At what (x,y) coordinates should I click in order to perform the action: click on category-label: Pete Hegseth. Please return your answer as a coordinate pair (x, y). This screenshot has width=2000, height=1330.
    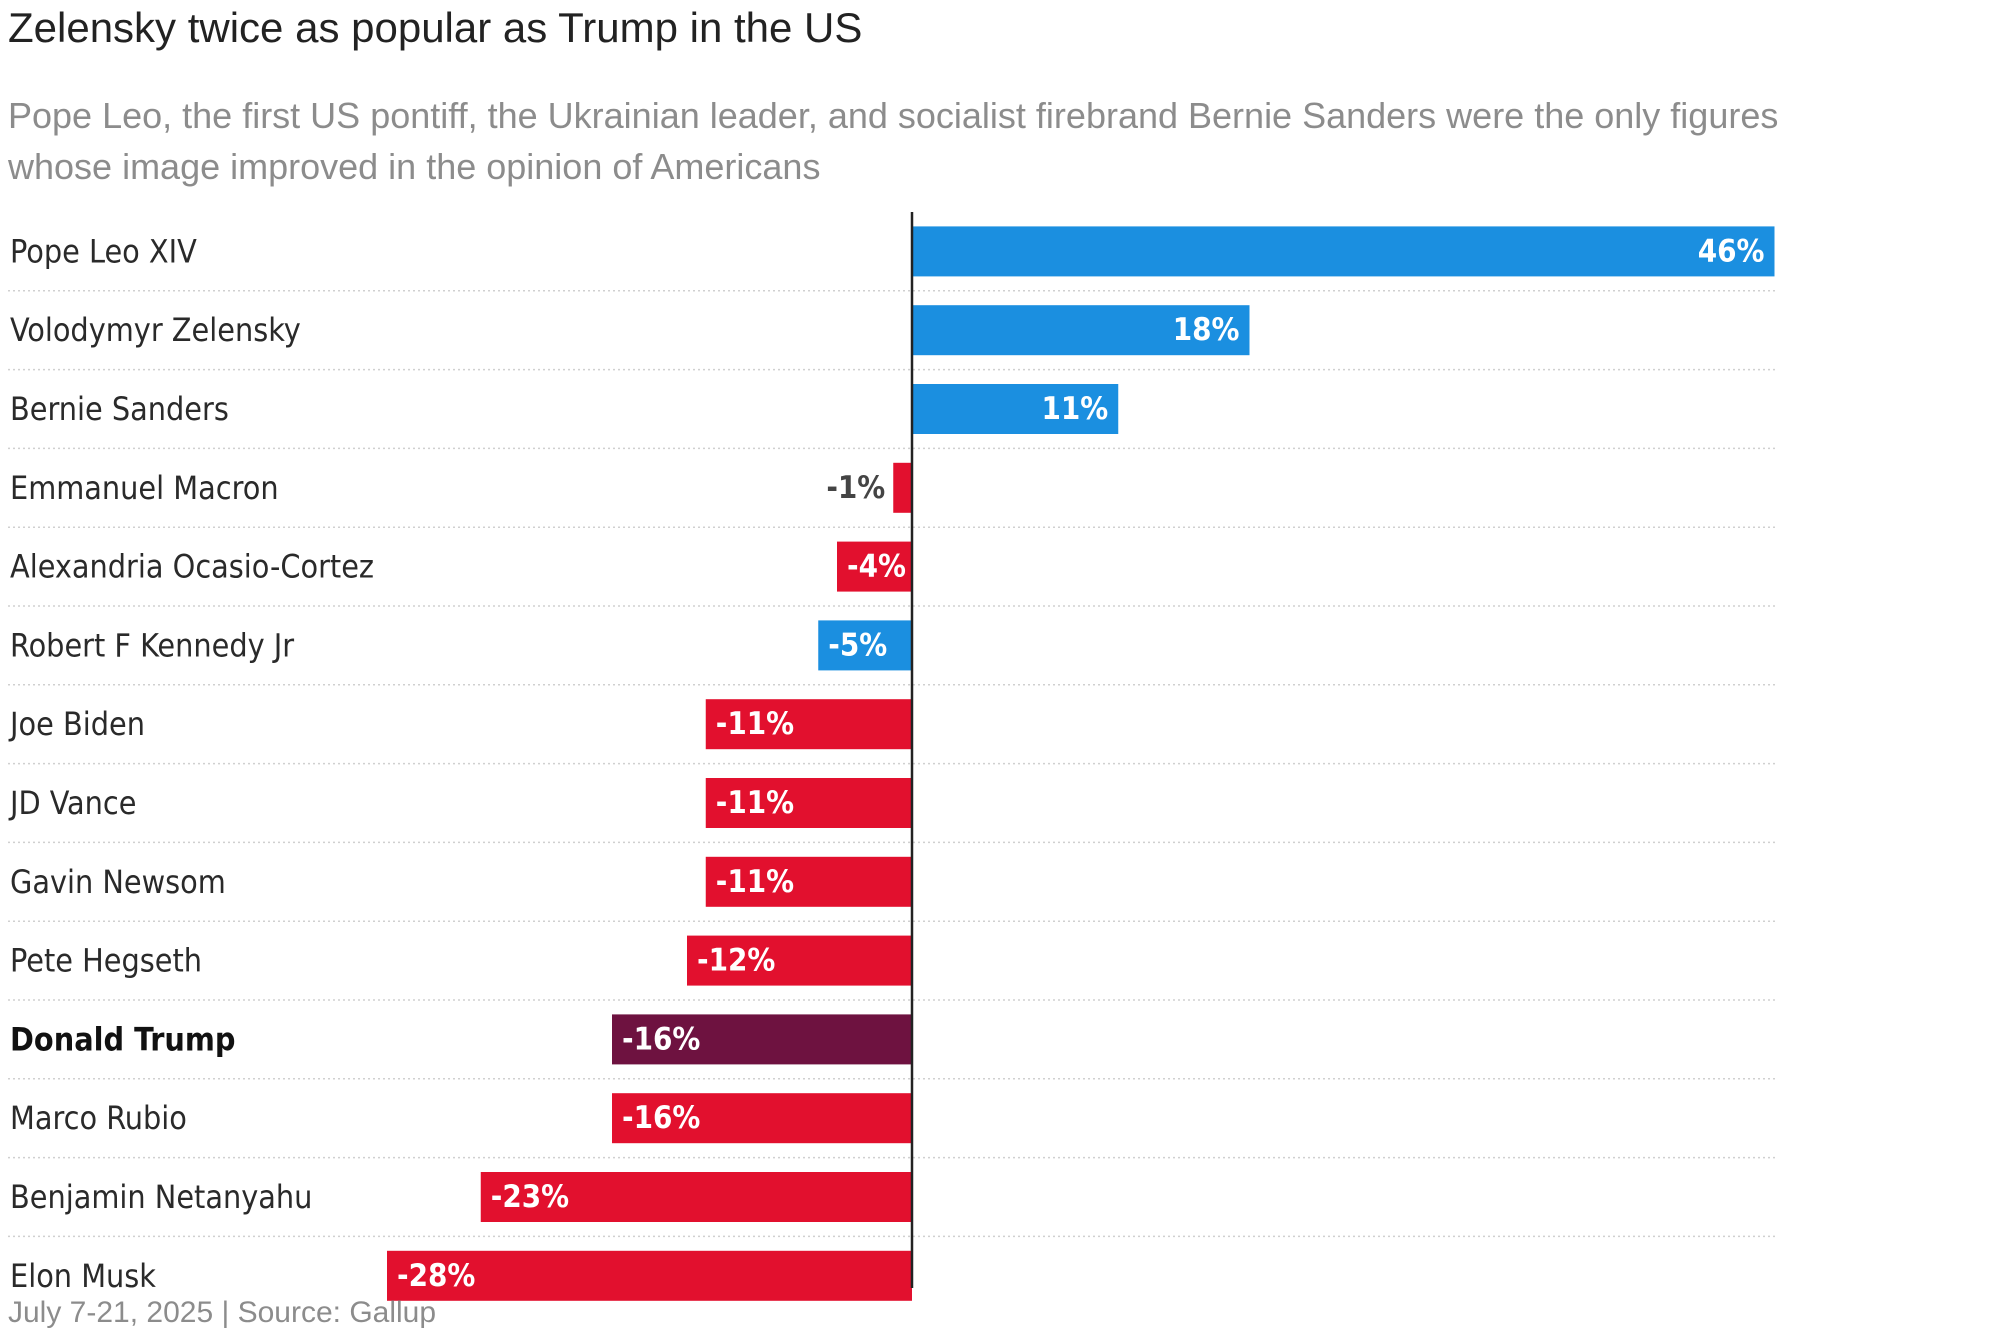
    Looking at the image, I should click on (106, 961).